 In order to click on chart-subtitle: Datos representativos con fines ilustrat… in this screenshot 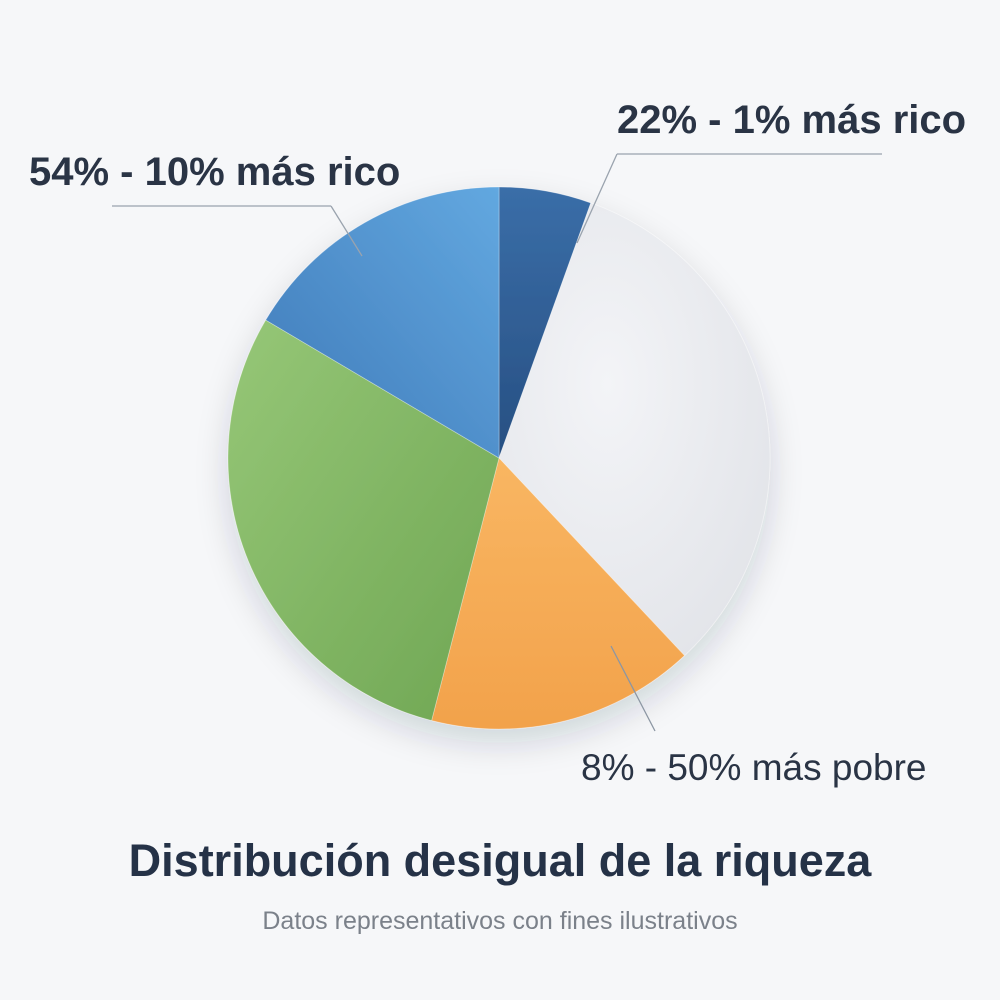, I will do `click(500, 921)`.